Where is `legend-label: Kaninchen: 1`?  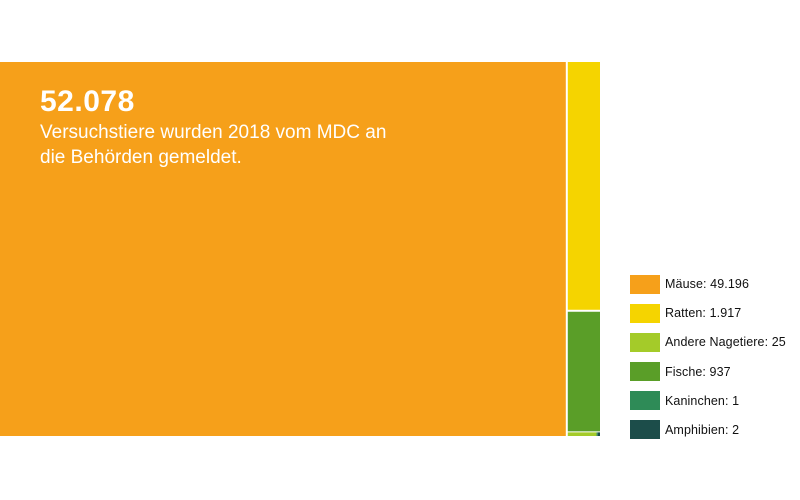
legend-label: Kaninchen: 1 is located at coordinates (702, 400).